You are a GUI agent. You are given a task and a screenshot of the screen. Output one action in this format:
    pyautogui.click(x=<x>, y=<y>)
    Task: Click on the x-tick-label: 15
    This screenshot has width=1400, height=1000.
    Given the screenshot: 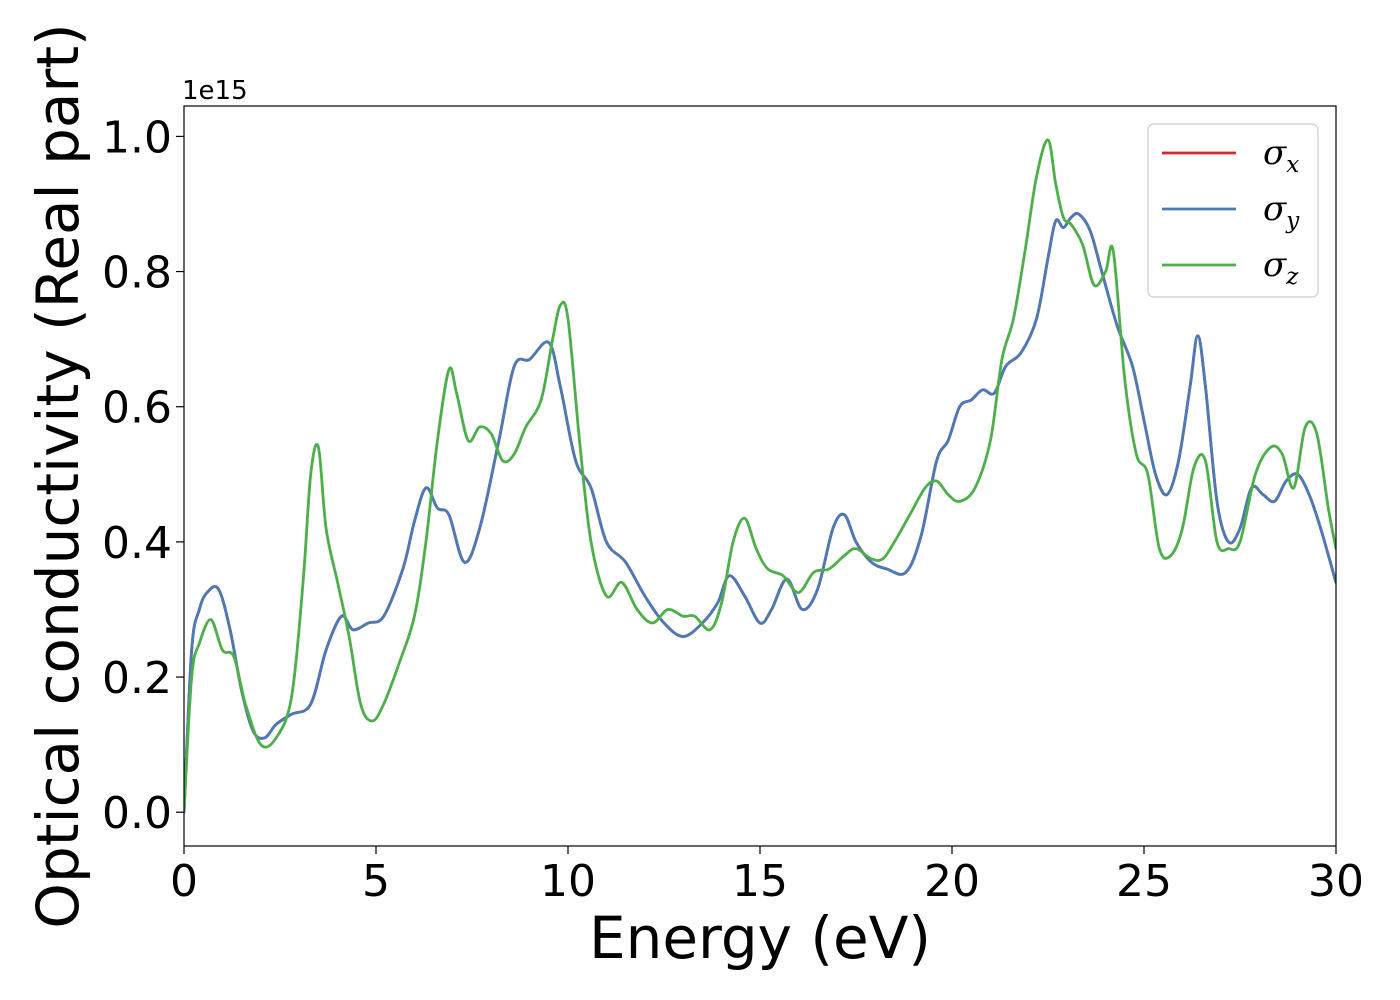 What is the action you would take?
    pyautogui.click(x=760, y=881)
    